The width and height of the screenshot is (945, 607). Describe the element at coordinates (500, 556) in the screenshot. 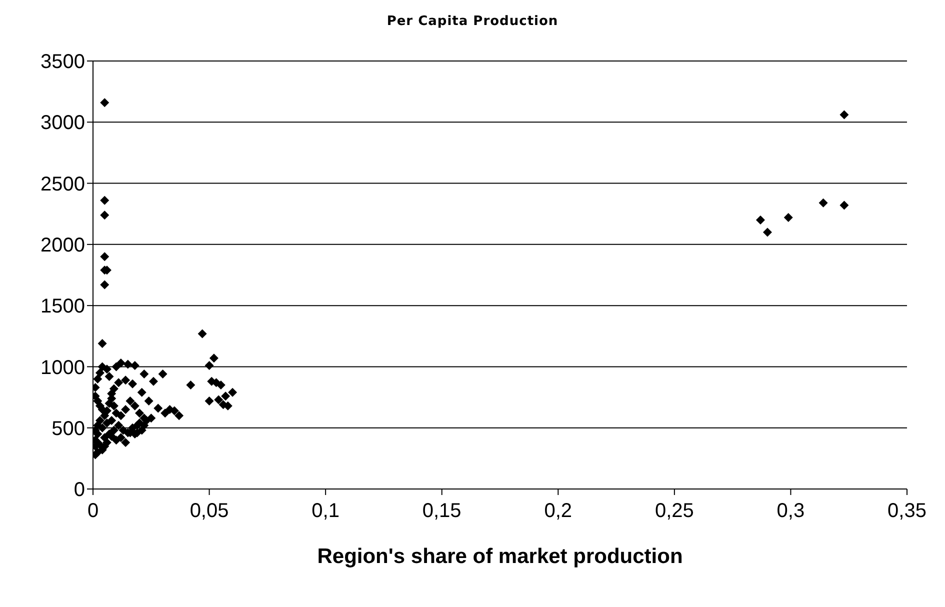

I see `x-axis-title: Region's share of market production` at that location.